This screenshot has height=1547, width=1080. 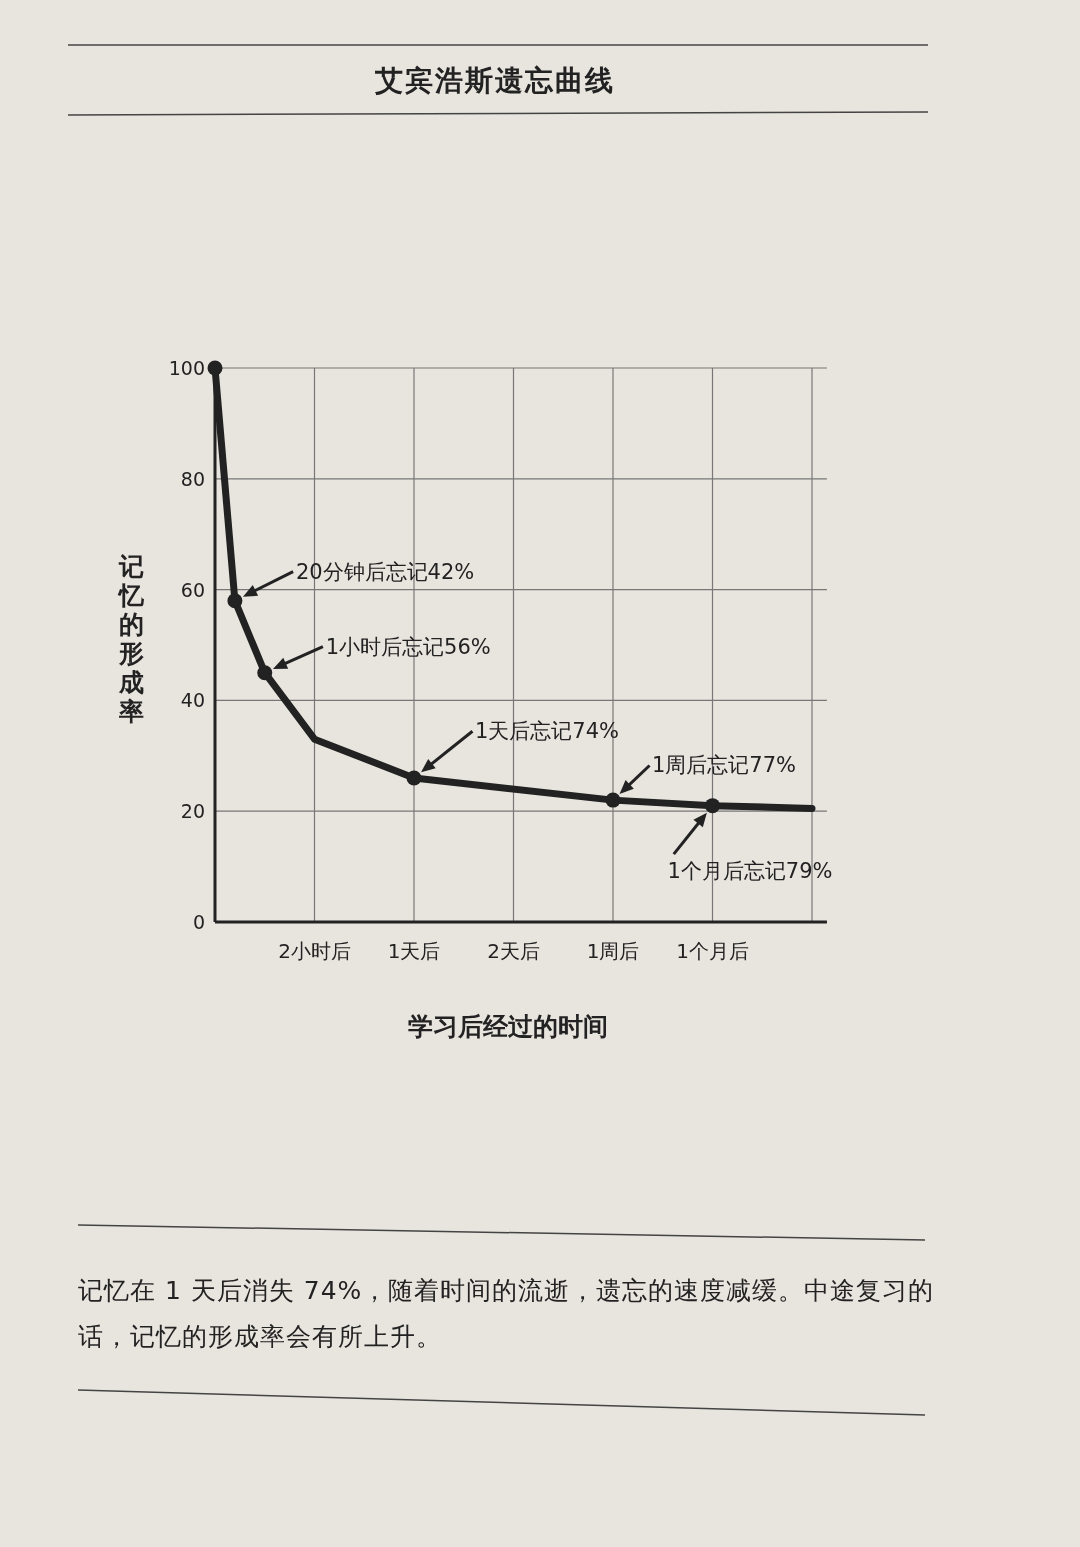 What do you see at coordinates (613, 951) in the screenshot?
I see `x-tick-label: 1周后` at bounding box center [613, 951].